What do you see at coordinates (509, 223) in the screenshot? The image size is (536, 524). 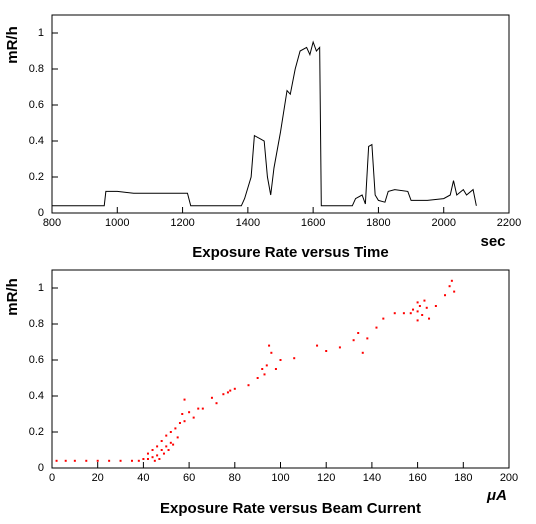 I see `x-tick-label: 2200` at bounding box center [509, 223].